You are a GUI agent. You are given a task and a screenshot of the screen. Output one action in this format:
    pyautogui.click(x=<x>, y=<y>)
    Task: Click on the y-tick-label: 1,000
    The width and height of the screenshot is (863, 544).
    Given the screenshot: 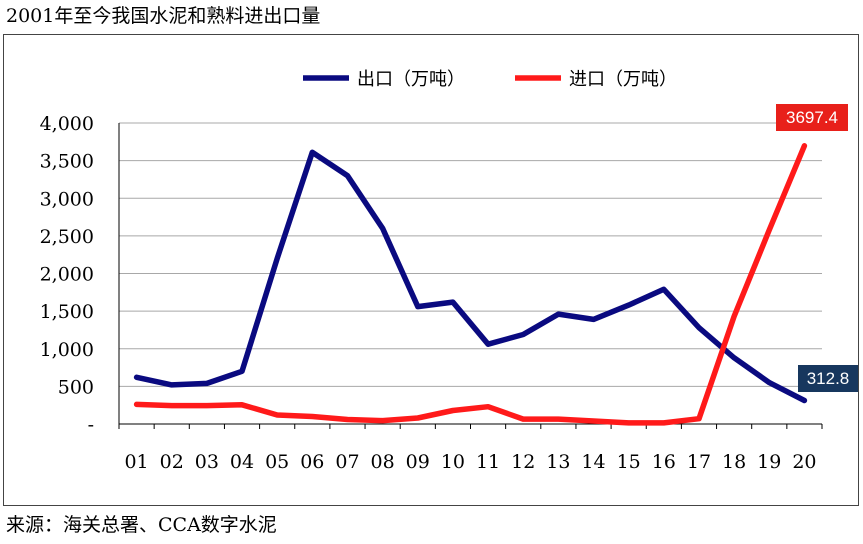 What is the action you would take?
    pyautogui.click(x=67, y=350)
    